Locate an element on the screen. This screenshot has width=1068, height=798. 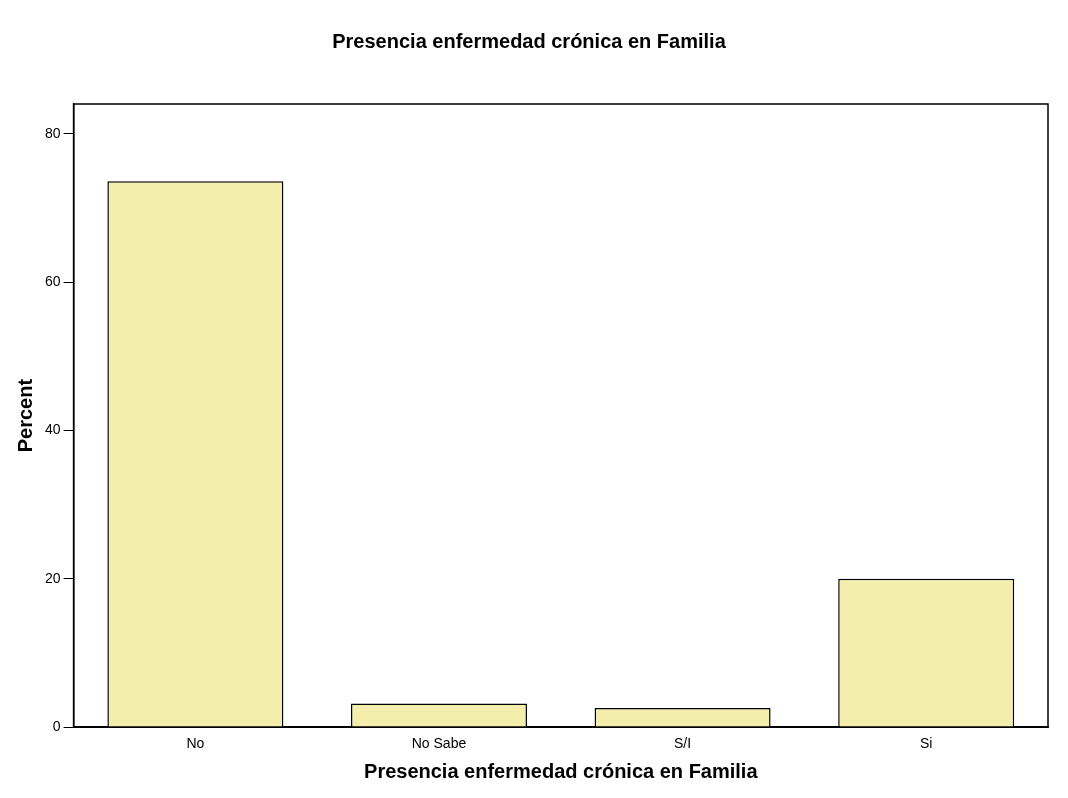
y-axis-title: Percent is located at coordinates (24, 415).